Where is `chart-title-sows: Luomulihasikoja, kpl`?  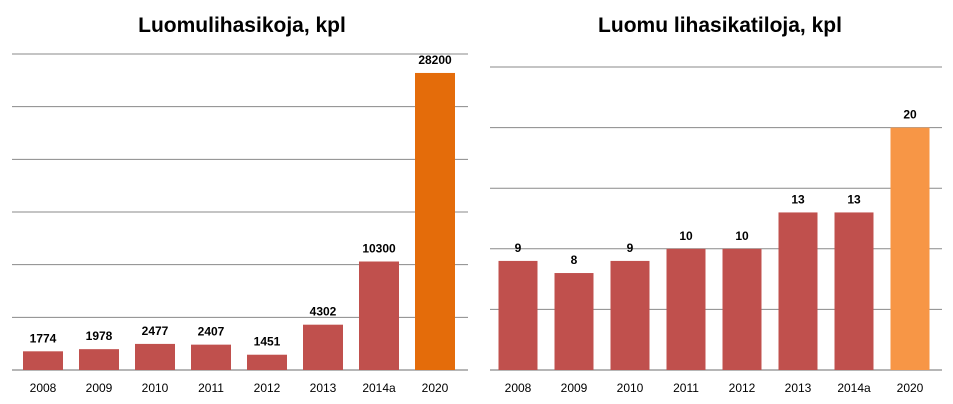 chart-title-sows: Luomulihasikoja, kpl is located at coordinates (242, 25).